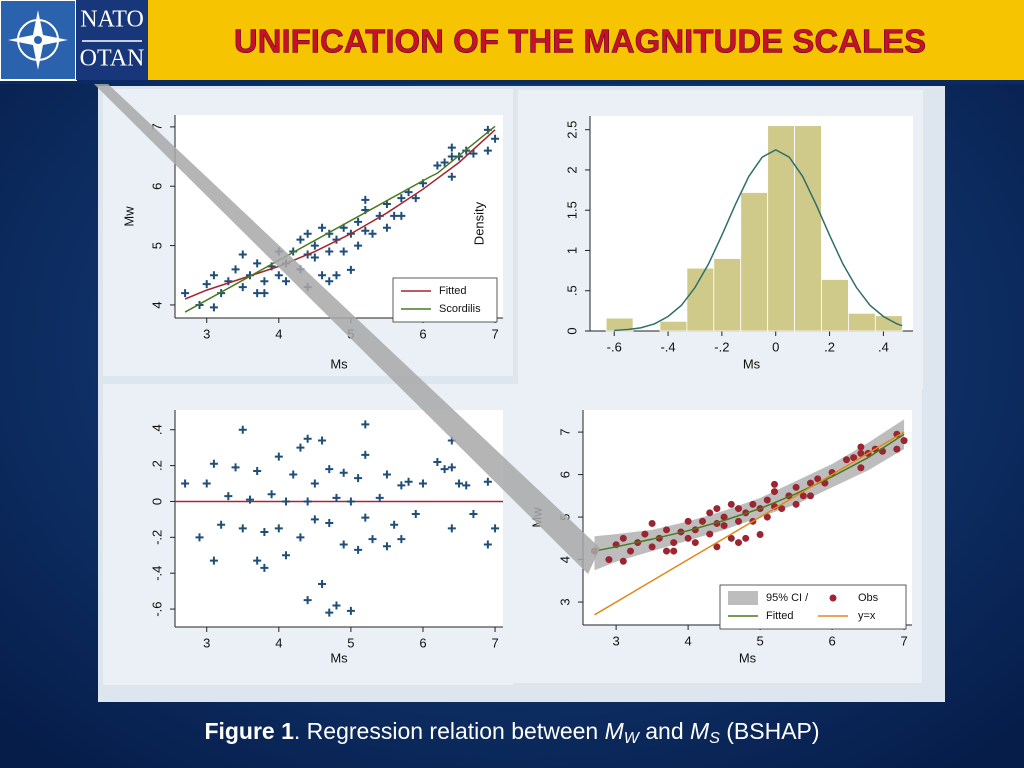 The width and height of the screenshot is (1024, 768). What do you see at coordinates (156, 573) in the screenshot?
I see `y-tick-label: -.4` at bounding box center [156, 573].